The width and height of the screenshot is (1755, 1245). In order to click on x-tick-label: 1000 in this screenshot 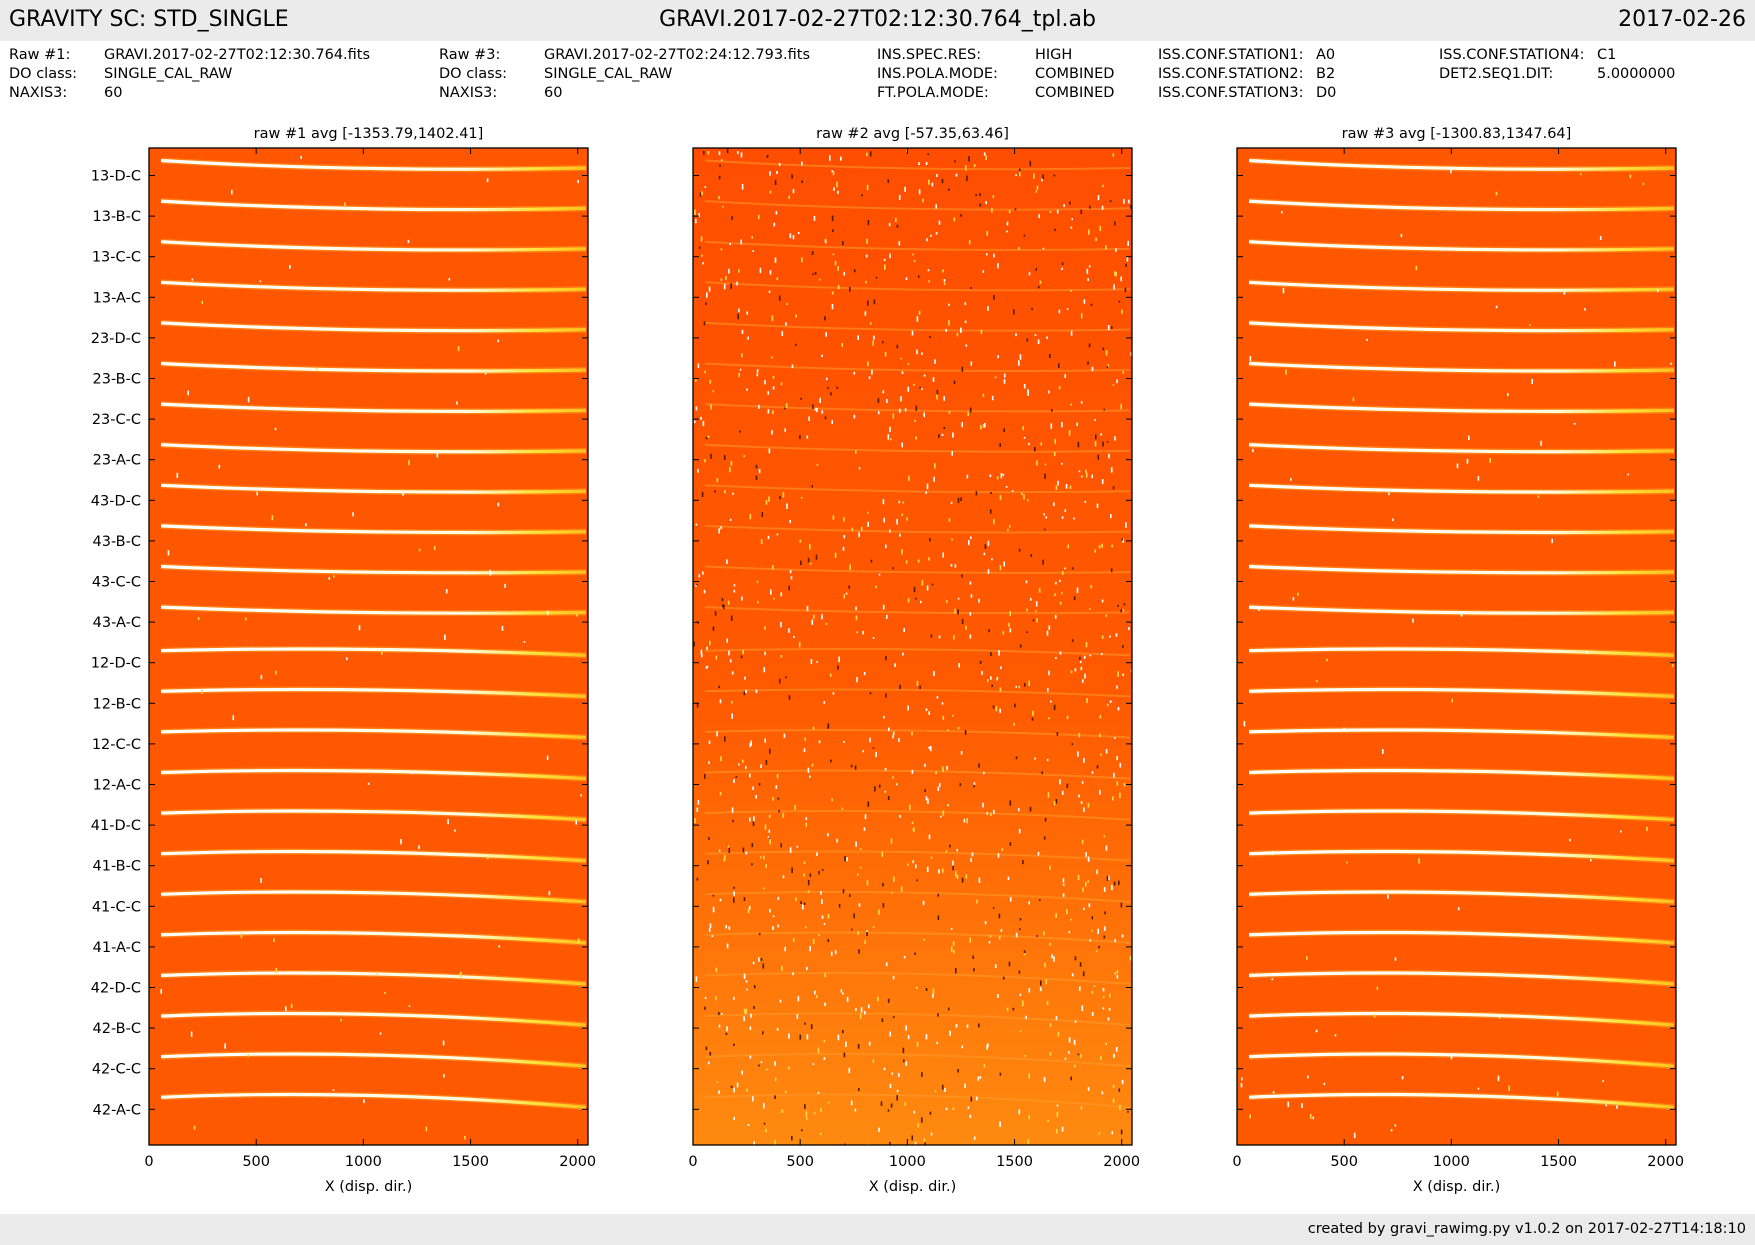, I will do `click(363, 1162)`.